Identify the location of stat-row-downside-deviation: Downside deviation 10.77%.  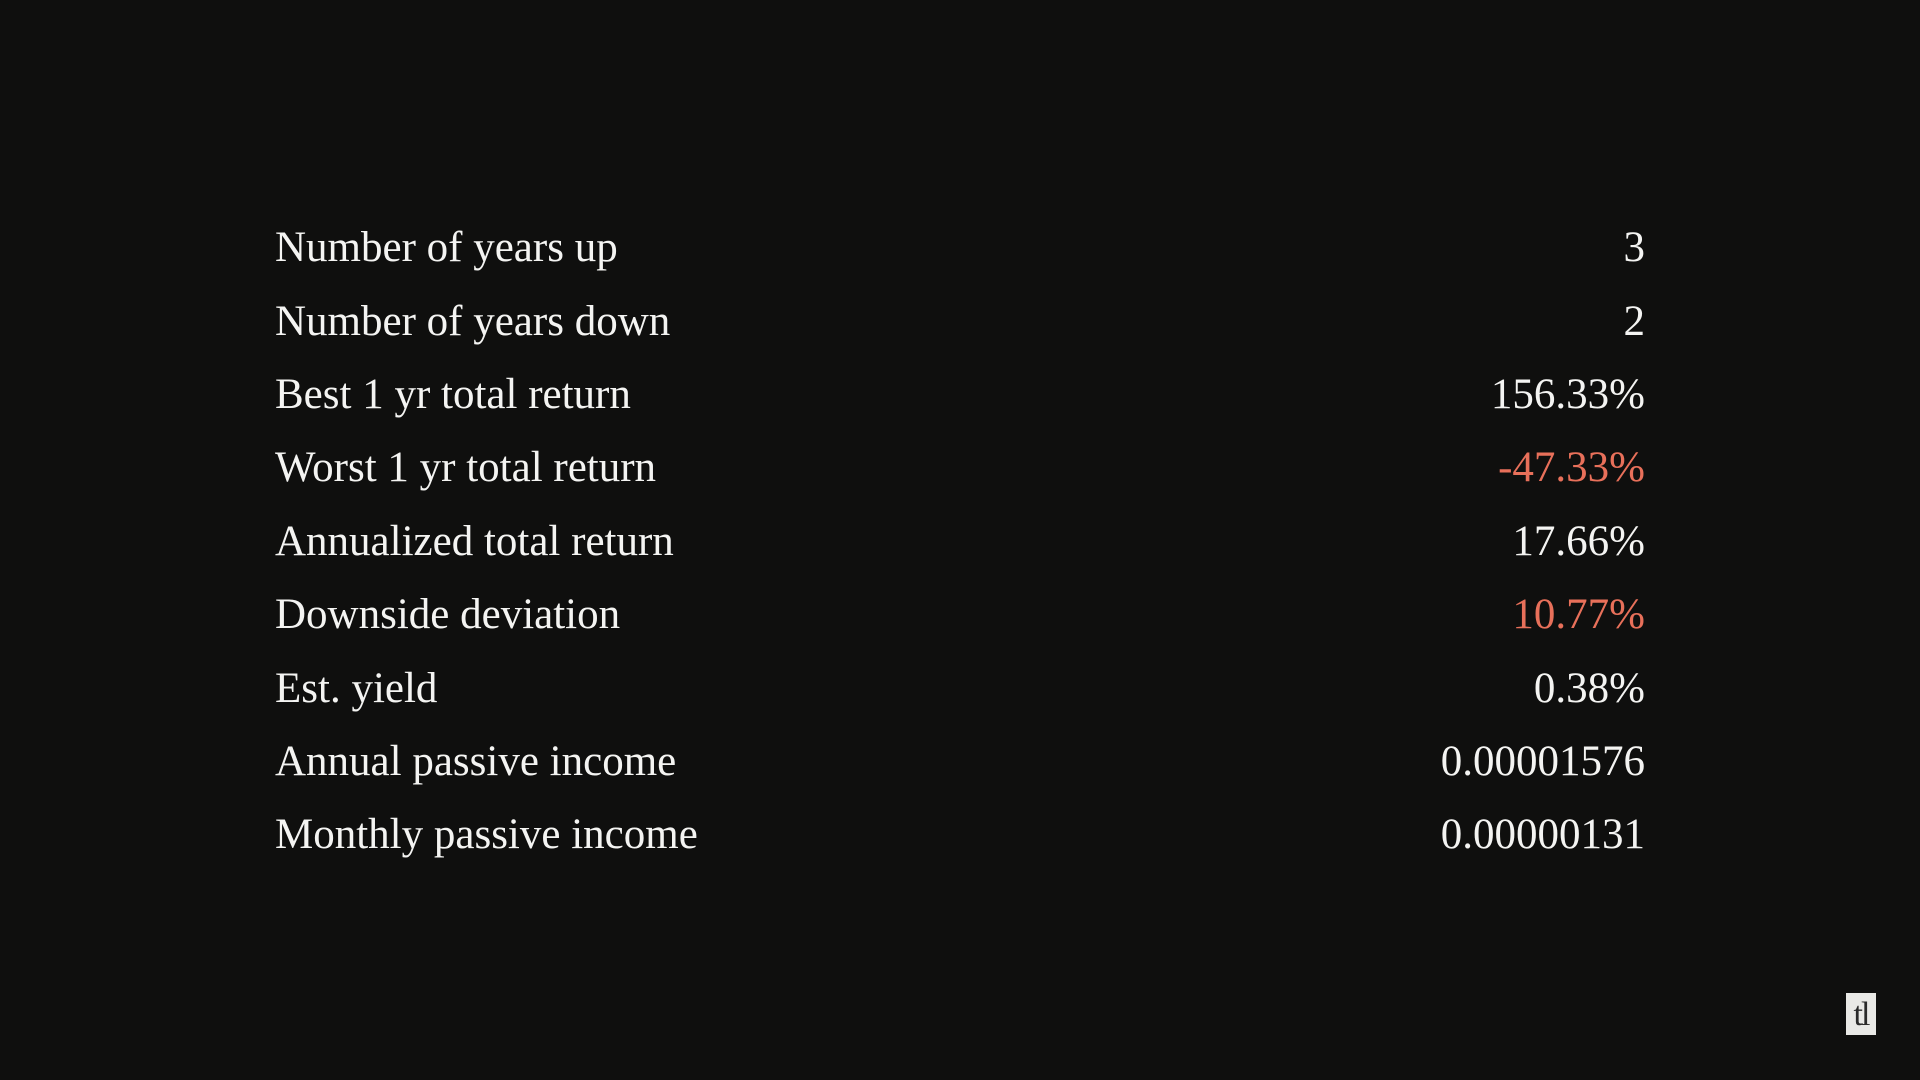
(960, 614).